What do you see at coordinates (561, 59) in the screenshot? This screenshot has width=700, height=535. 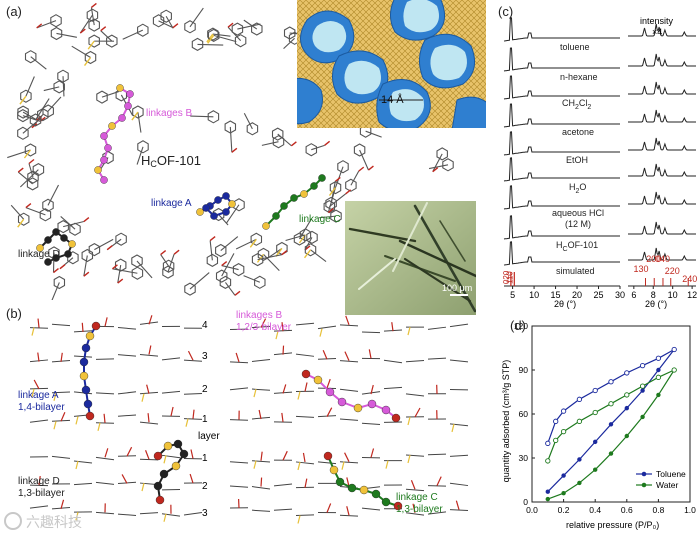 I see `pattern-trace` at bounding box center [561, 59].